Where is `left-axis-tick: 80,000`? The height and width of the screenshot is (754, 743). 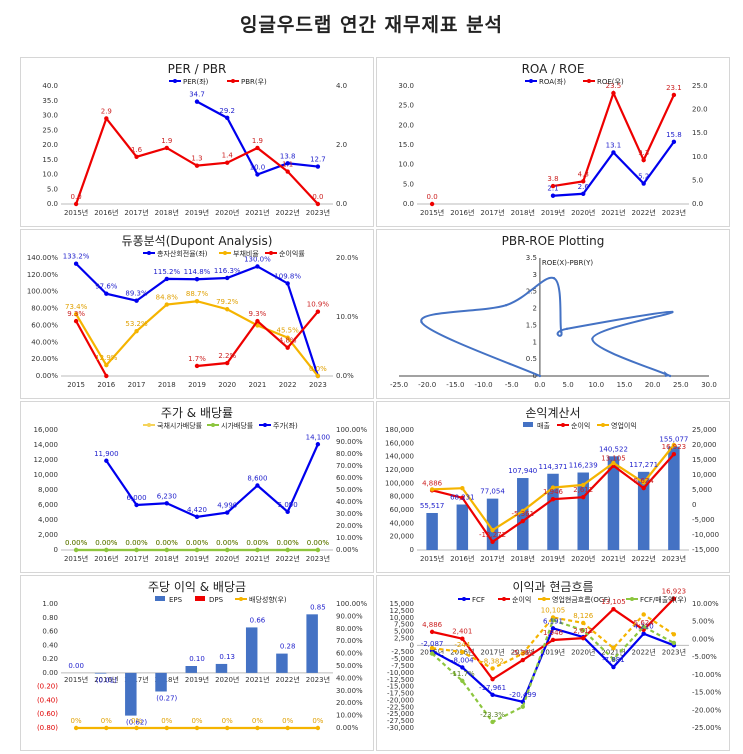 left-axis-tick: 80,000 is located at coordinates (402, 497).